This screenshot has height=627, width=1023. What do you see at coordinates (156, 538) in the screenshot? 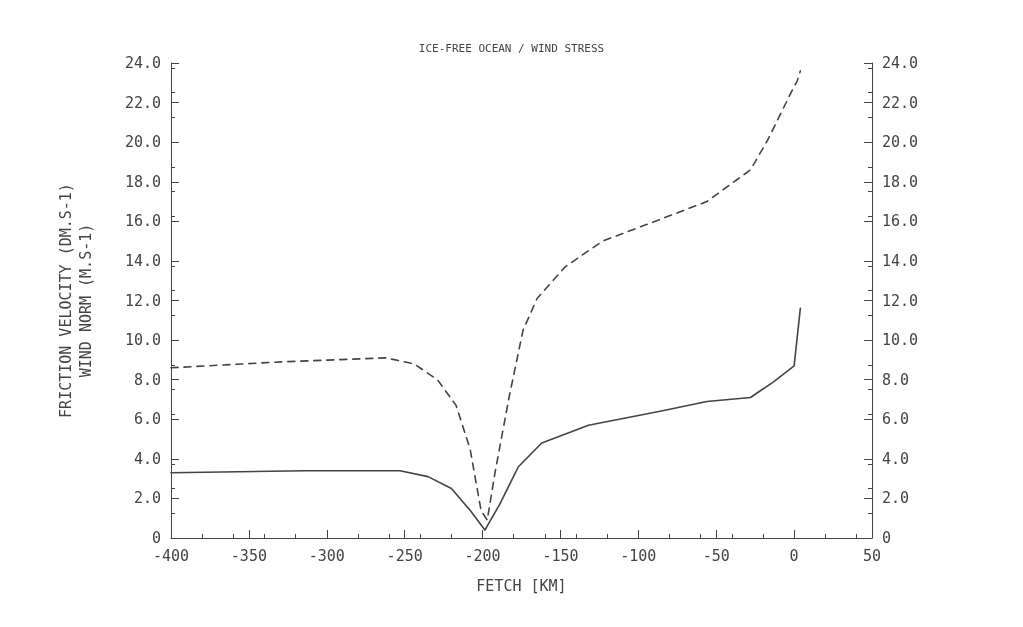
I see `y-tick-label: 0` at bounding box center [156, 538].